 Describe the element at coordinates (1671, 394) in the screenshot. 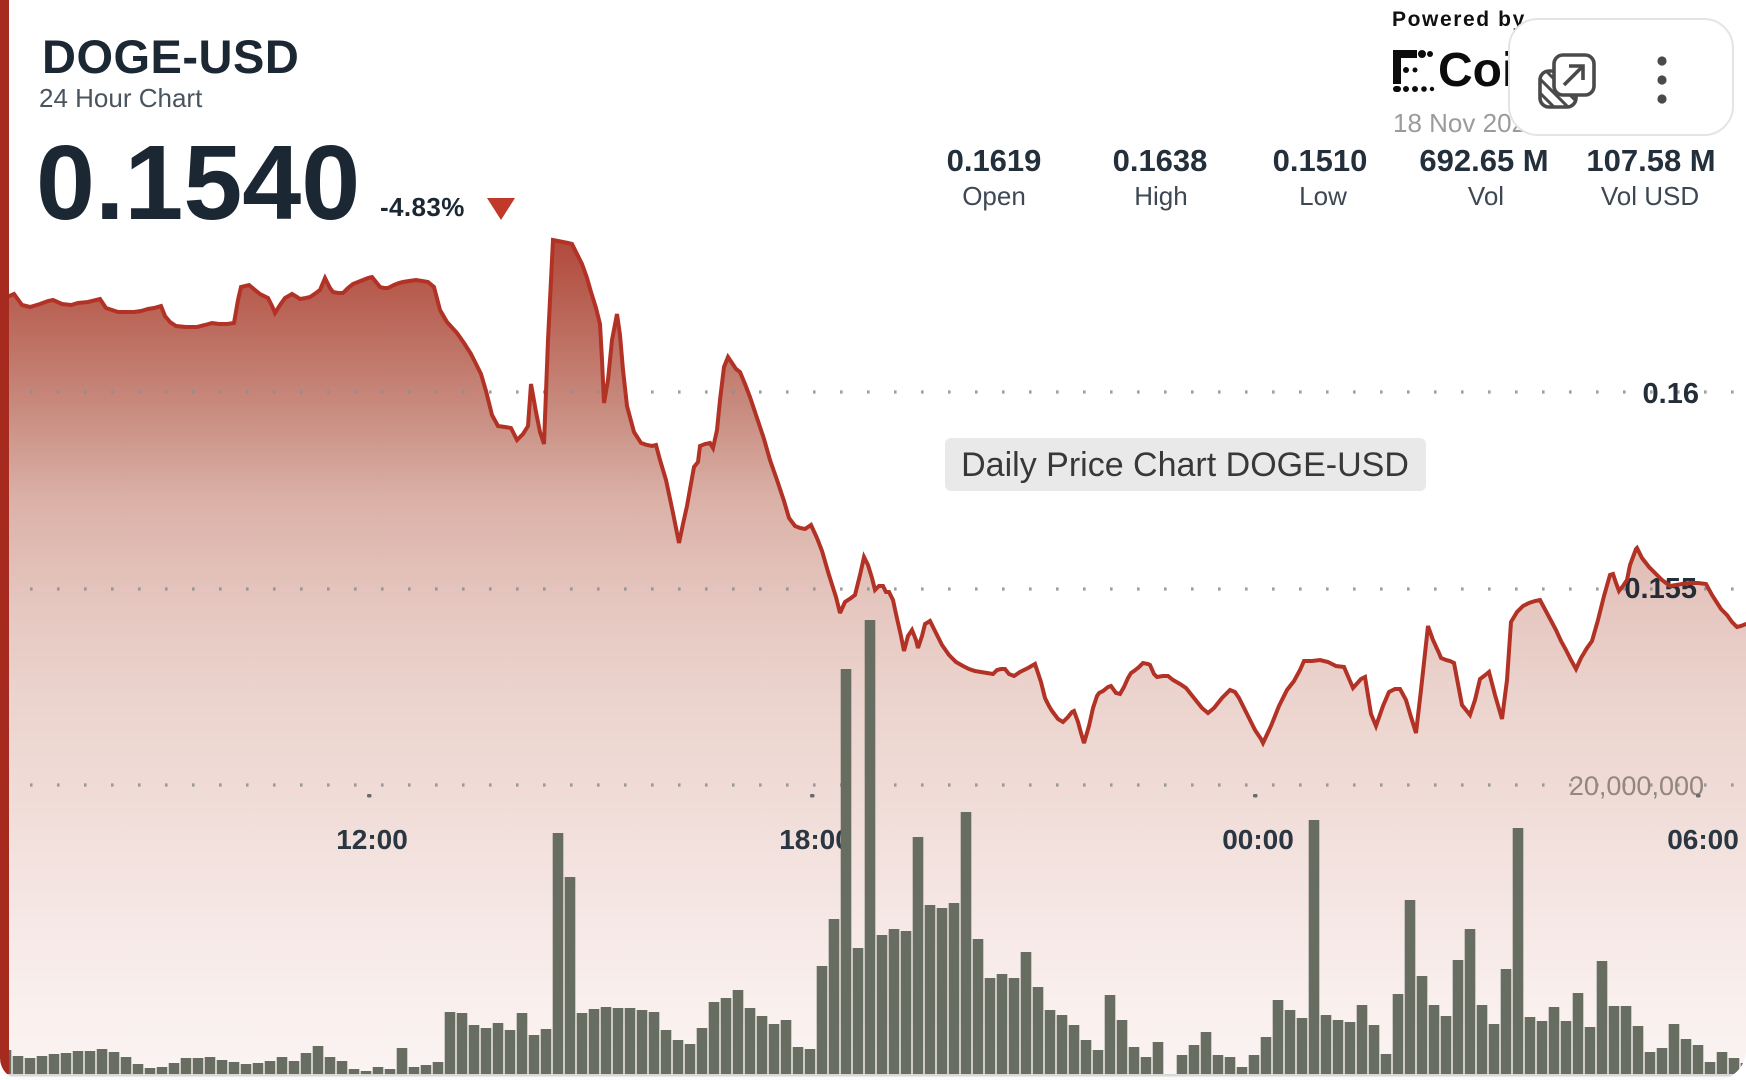

I see `svg-text: 0.16` at that location.